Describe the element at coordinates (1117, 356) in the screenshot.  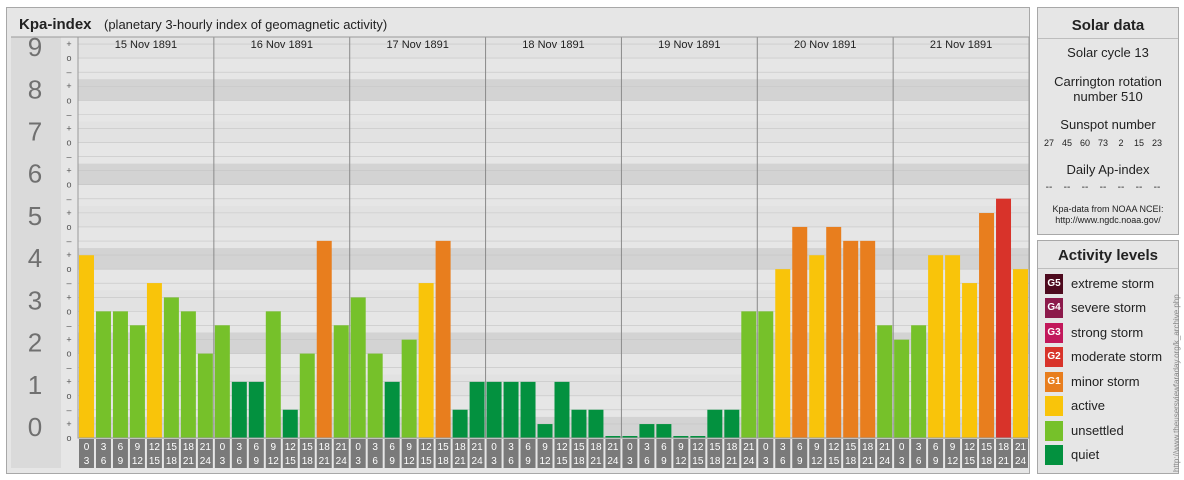
I see `legend-label: moderate storm` at that location.